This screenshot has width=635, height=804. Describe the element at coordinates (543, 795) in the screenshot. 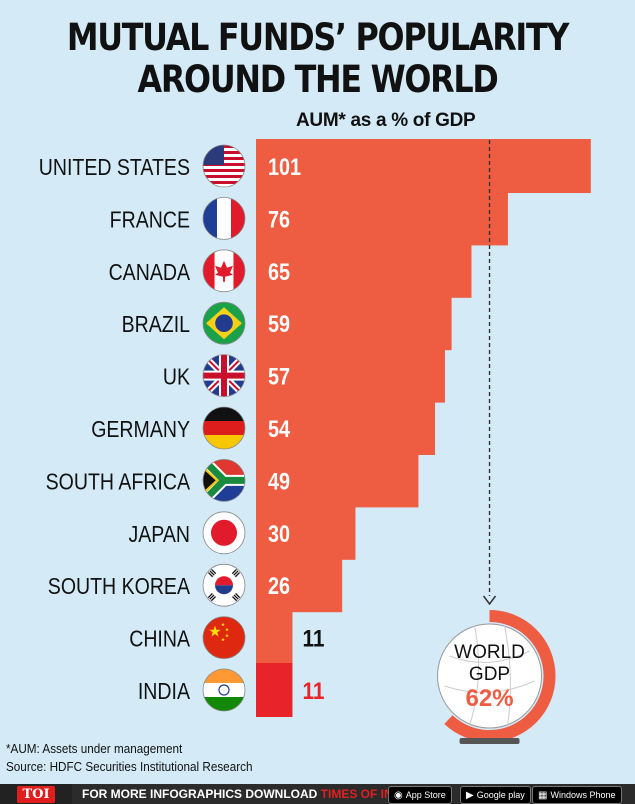

I see `windows-icon: ▦` at that location.